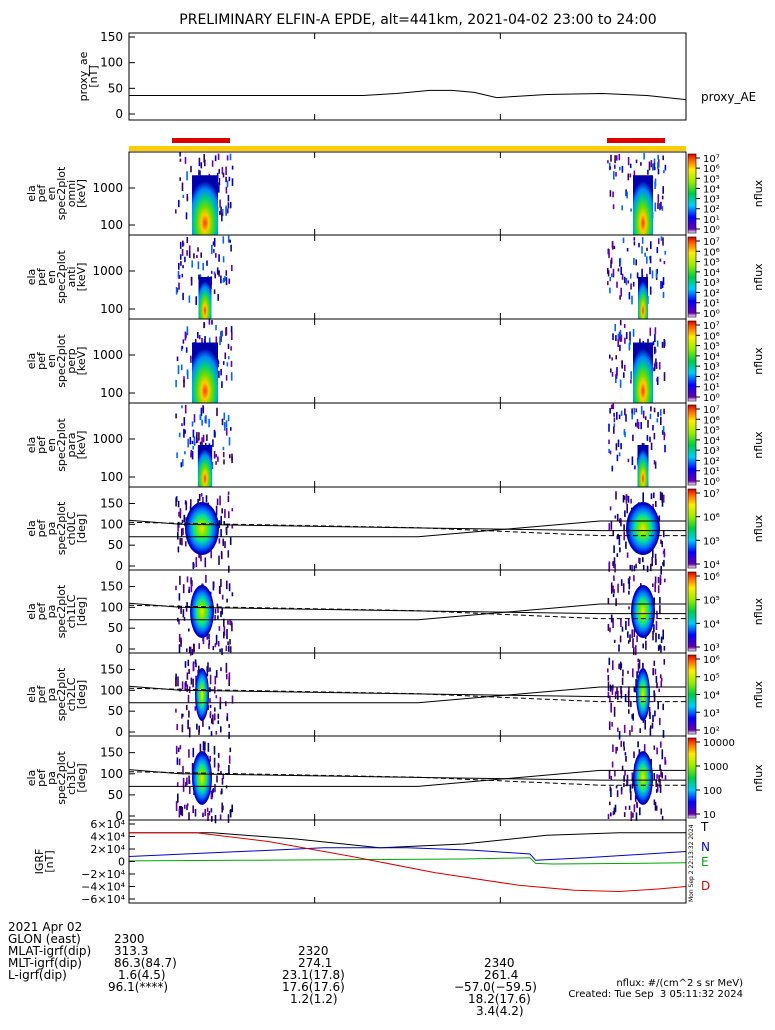  Describe the element at coordinates (692, 445) in the screenshot. I see `colorbar-strip` at that location.